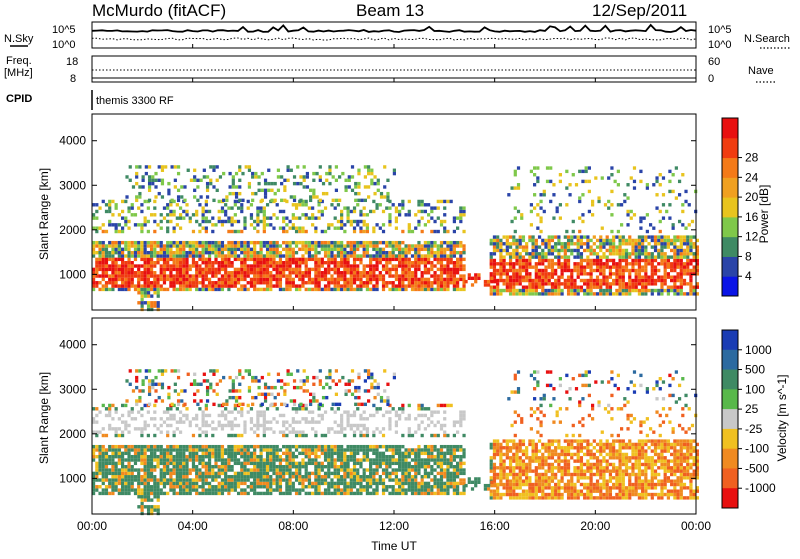 The height and width of the screenshot is (559, 800). Describe the element at coordinates (720, 30) in the screenshot. I see `nsearch-tick-top: 10^5` at that location.